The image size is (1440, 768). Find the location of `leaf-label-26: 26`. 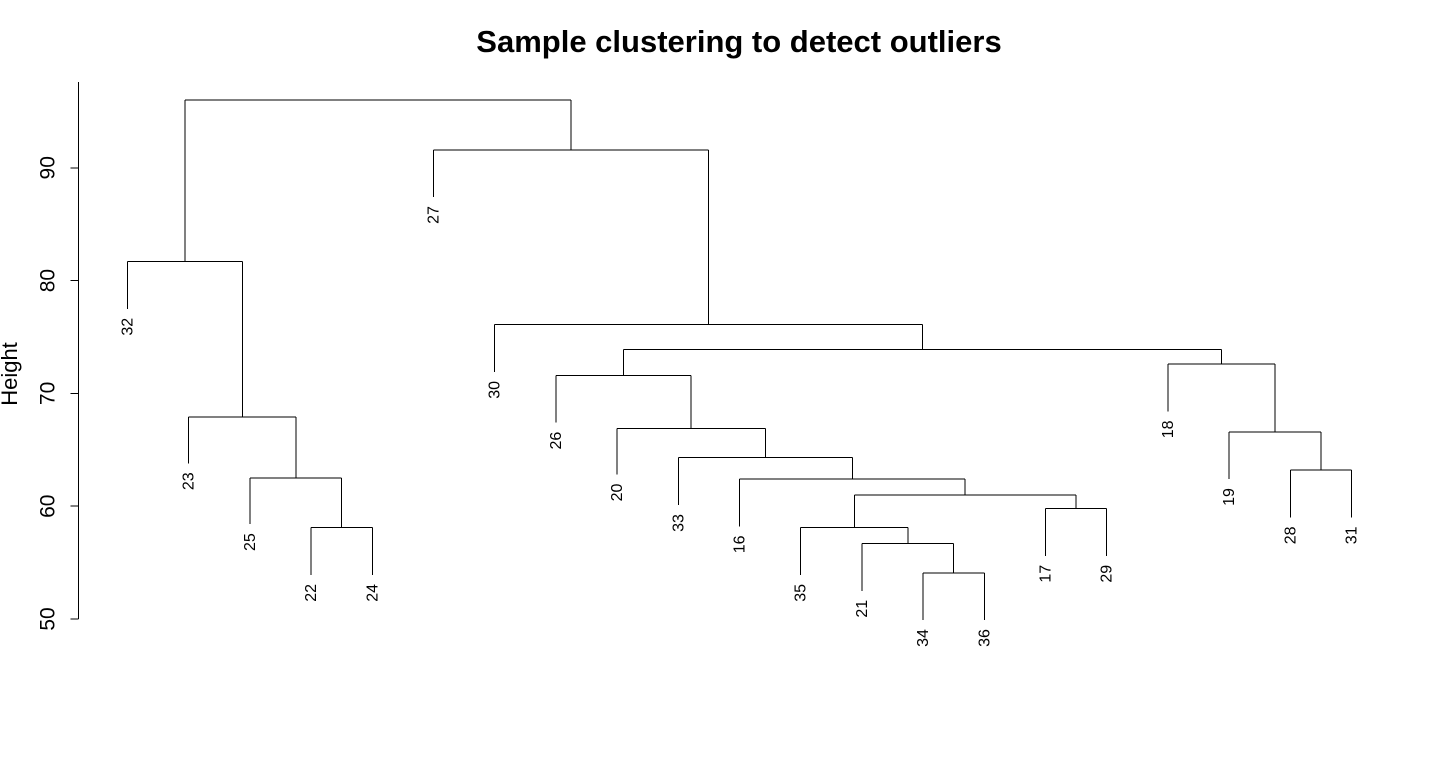

leaf-label-26: 26 is located at coordinates (556, 441).